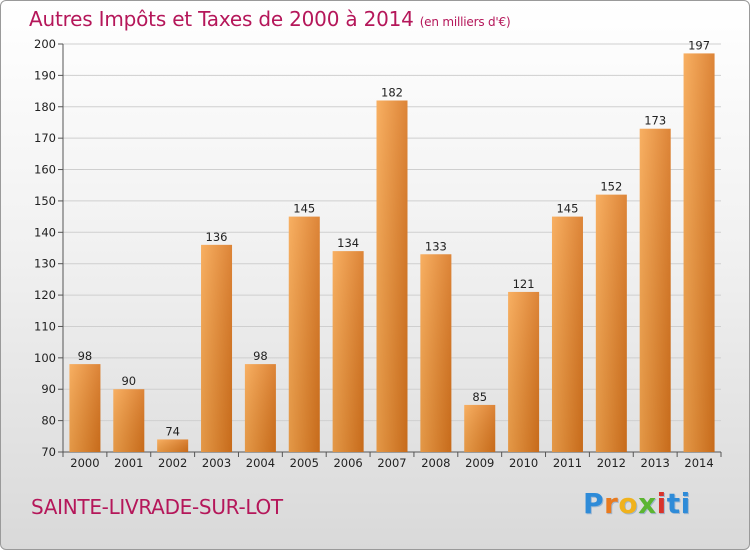 The width and height of the screenshot is (750, 550). Describe the element at coordinates (436, 246) in the screenshot. I see `value-label-2008: 133` at that location.